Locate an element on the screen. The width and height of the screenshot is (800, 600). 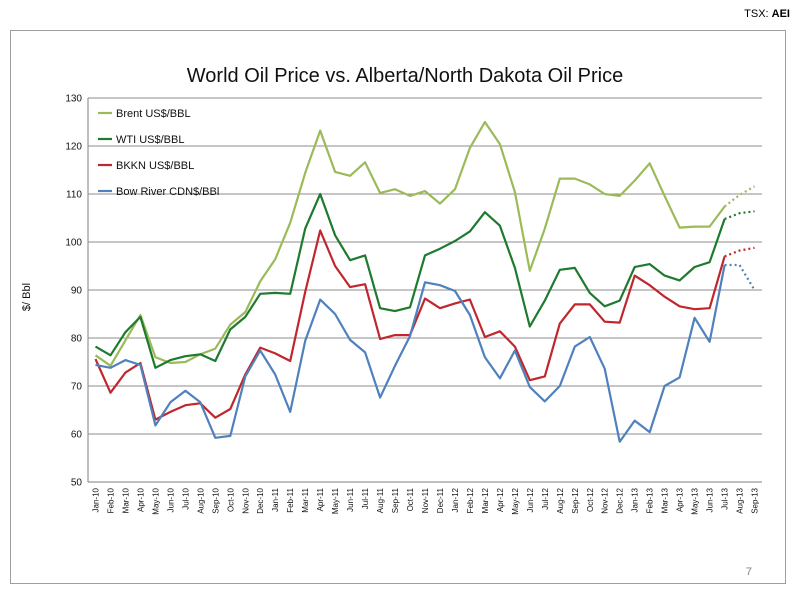
x-tick-label: Feb-13 is located at coordinates (650, 500).